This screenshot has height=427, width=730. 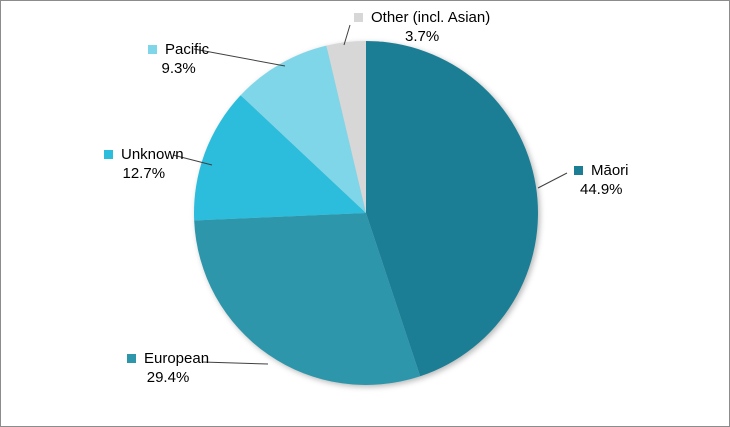 What do you see at coordinates (178, 59) in the screenshot?
I see `data-label-pacific: Pacific 9.3%` at bounding box center [178, 59].